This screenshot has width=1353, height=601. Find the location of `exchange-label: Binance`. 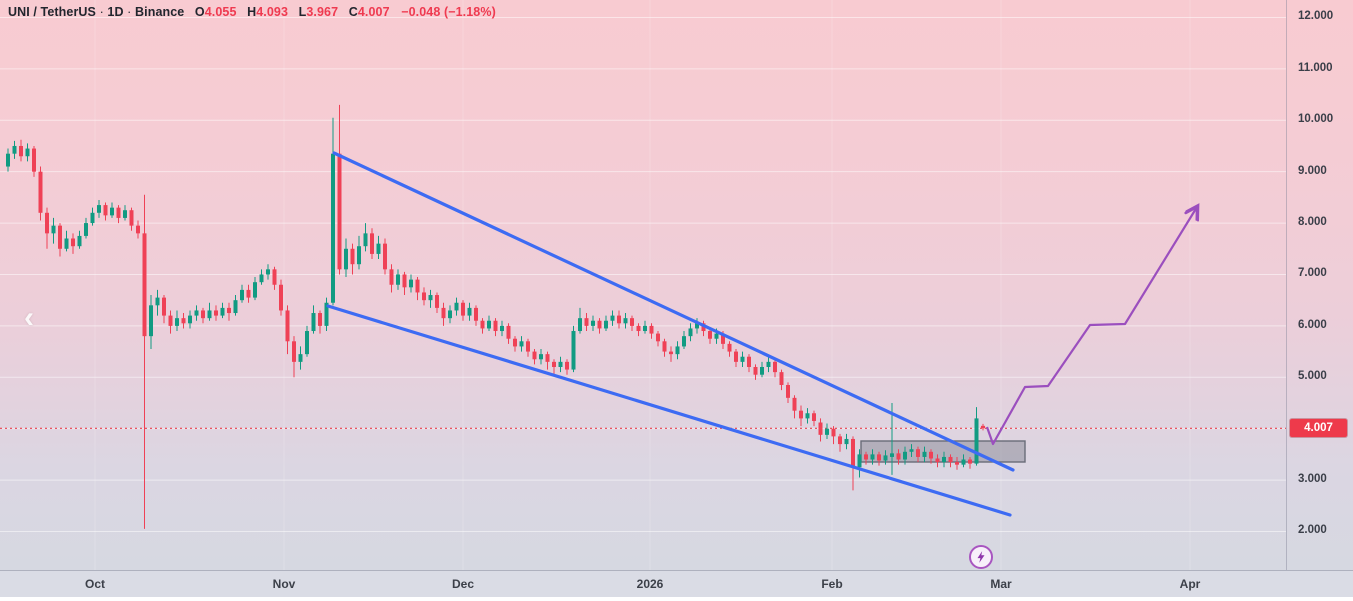

exchange-label: Binance is located at coordinates (160, 12).